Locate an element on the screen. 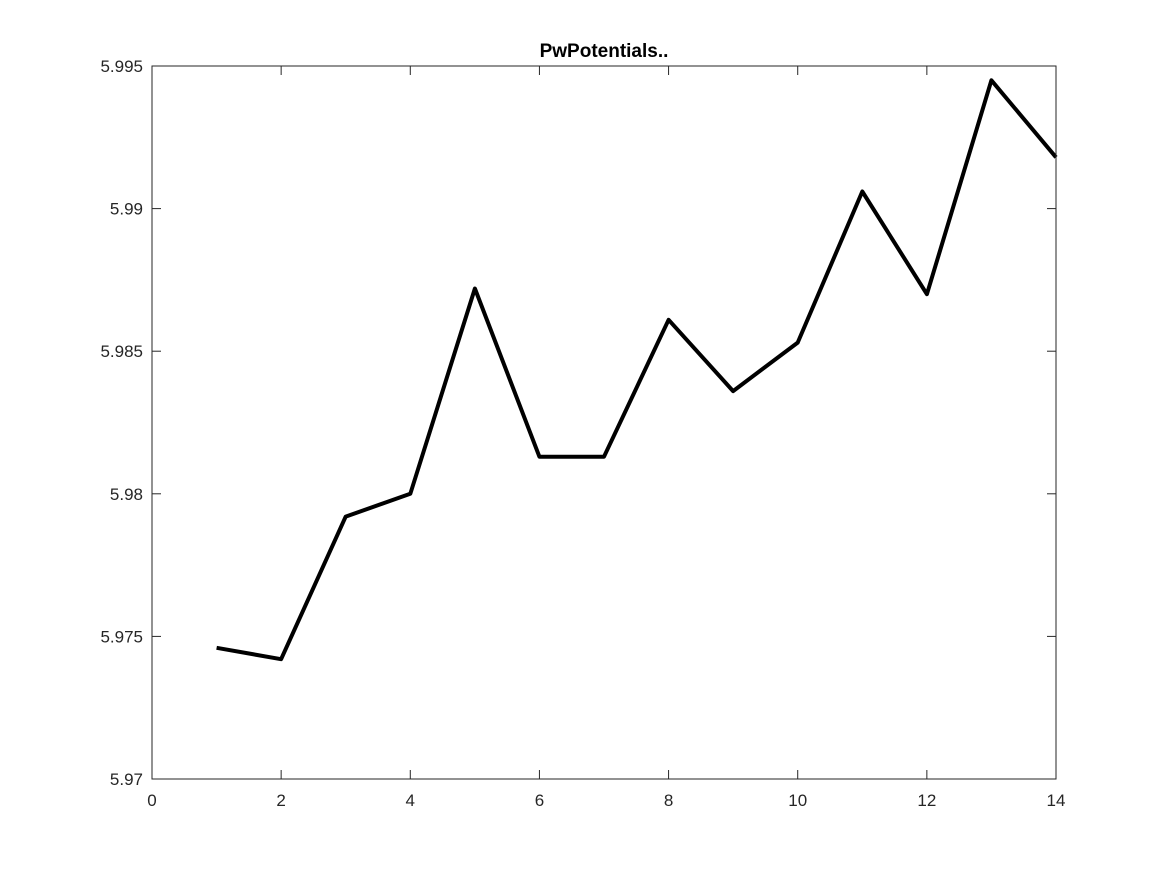 Image resolution: width=1167 pixels, height=875 pixels. x-tick-label: 6 is located at coordinates (539, 800).